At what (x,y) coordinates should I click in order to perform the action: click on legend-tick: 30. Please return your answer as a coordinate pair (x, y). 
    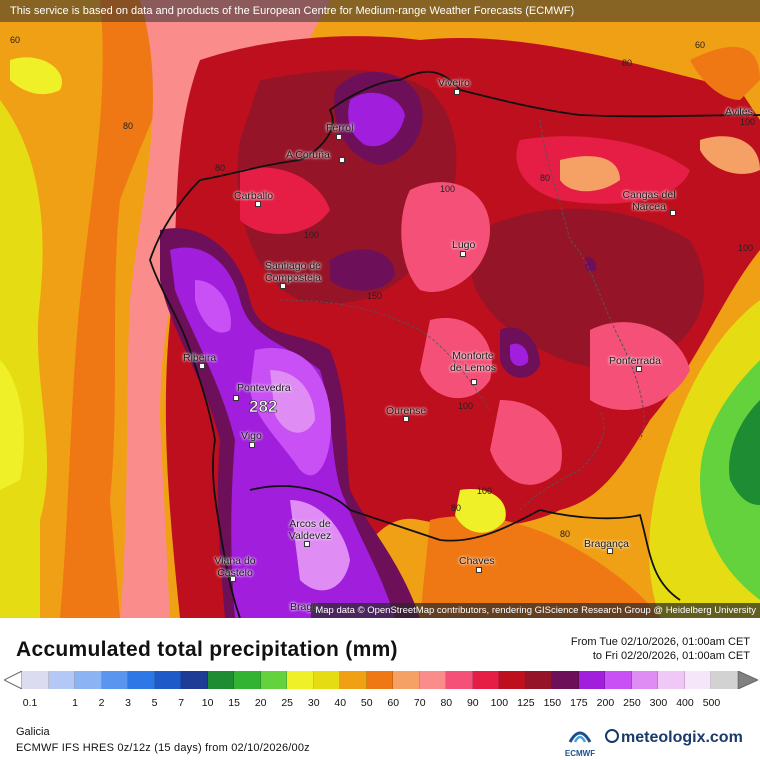
    Looking at the image, I should click on (313, 703).